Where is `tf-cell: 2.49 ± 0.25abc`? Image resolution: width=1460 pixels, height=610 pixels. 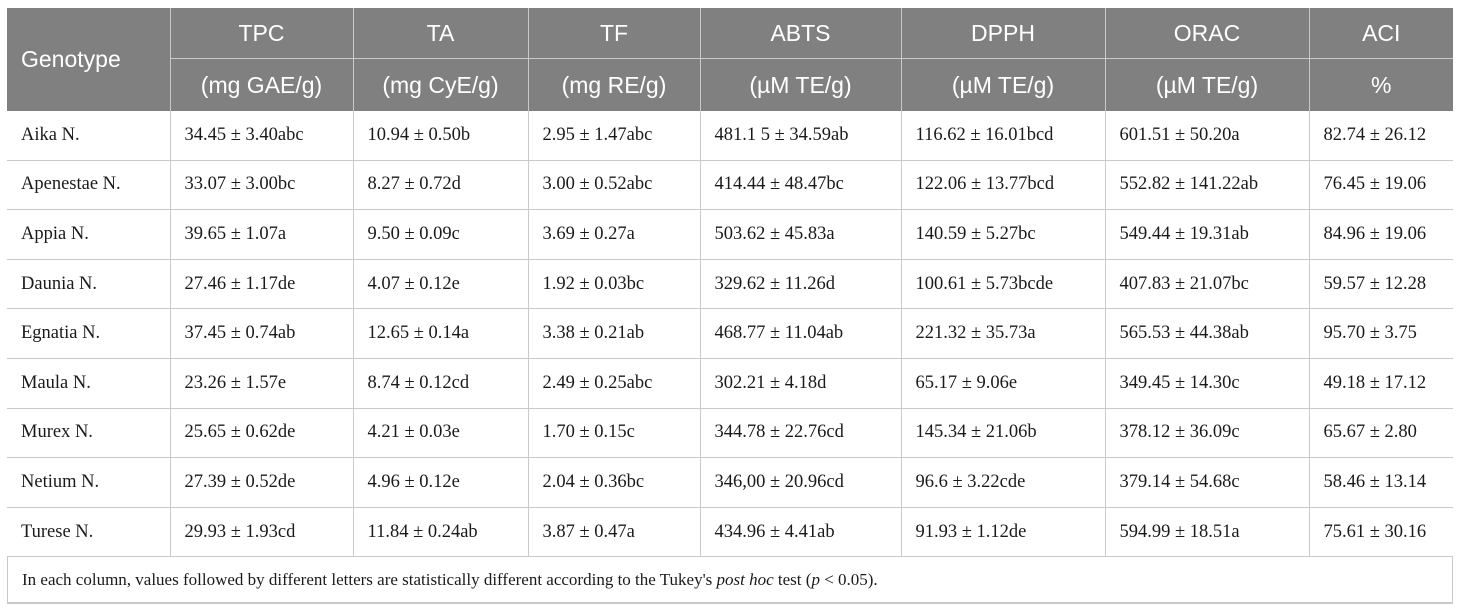
tf-cell: 2.49 ± 0.25abc is located at coordinates (614, 383).